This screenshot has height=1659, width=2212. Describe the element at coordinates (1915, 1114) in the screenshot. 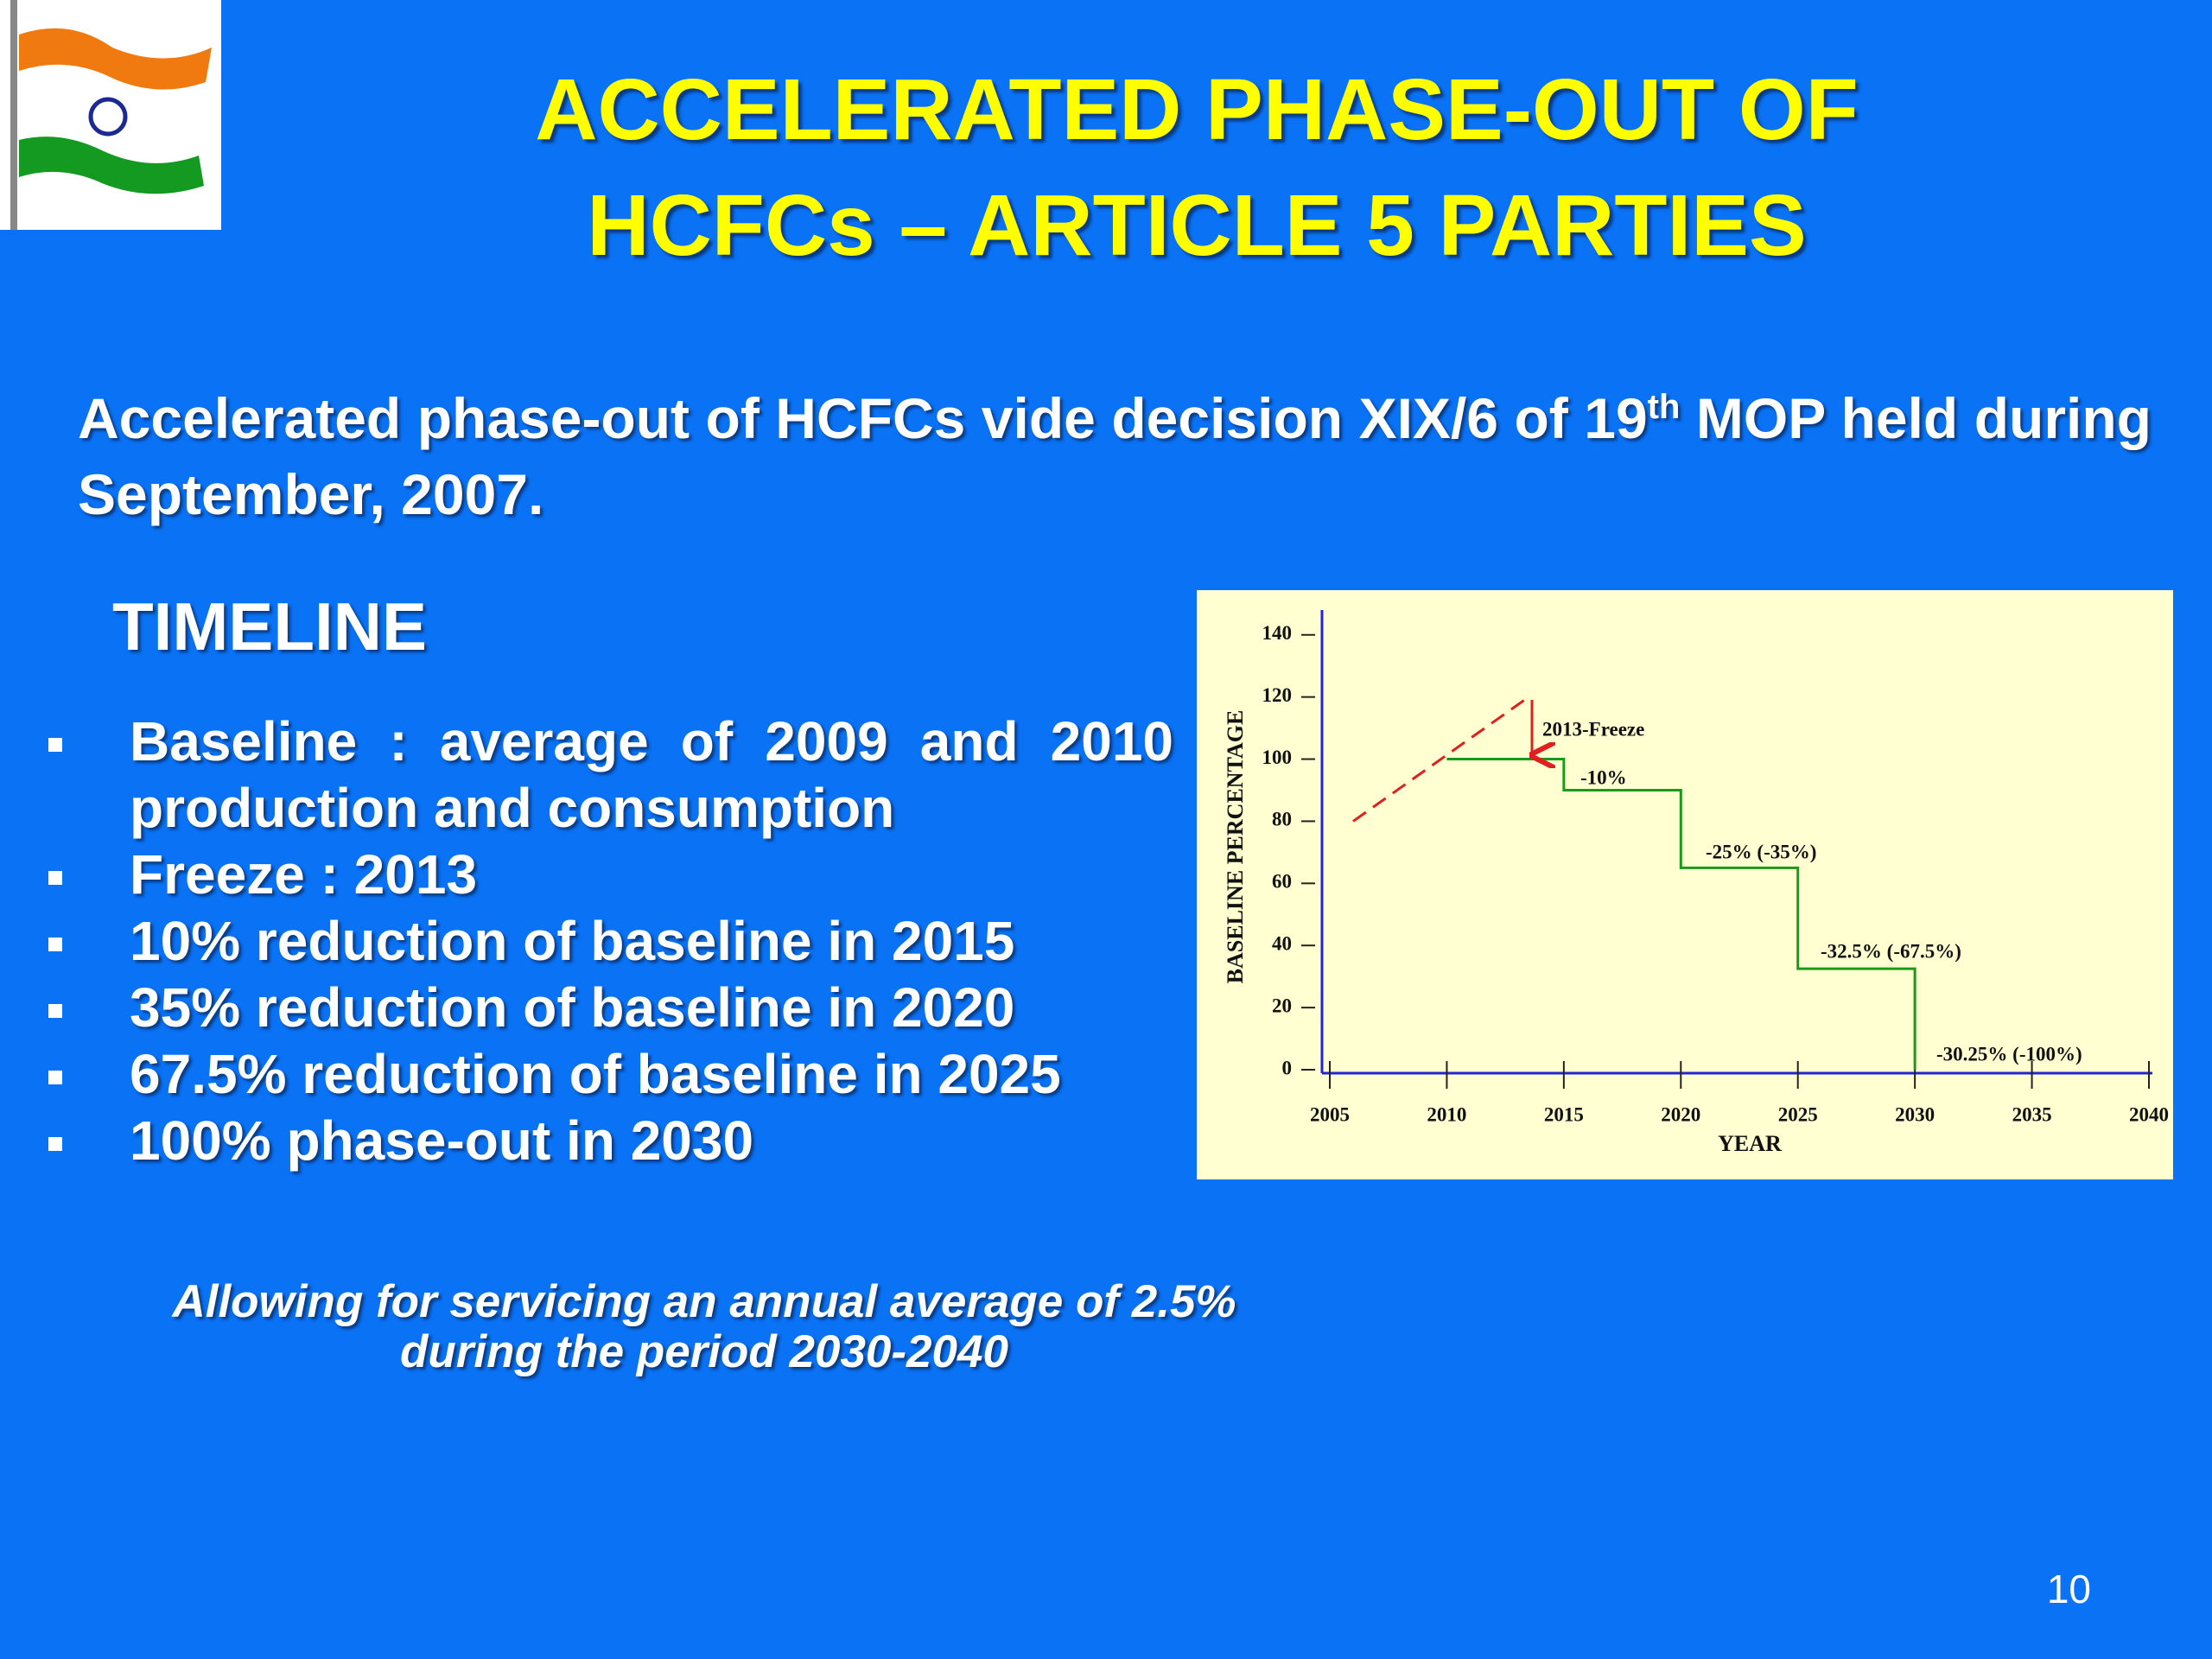

I see `x-tick-label: 2030` at that location.